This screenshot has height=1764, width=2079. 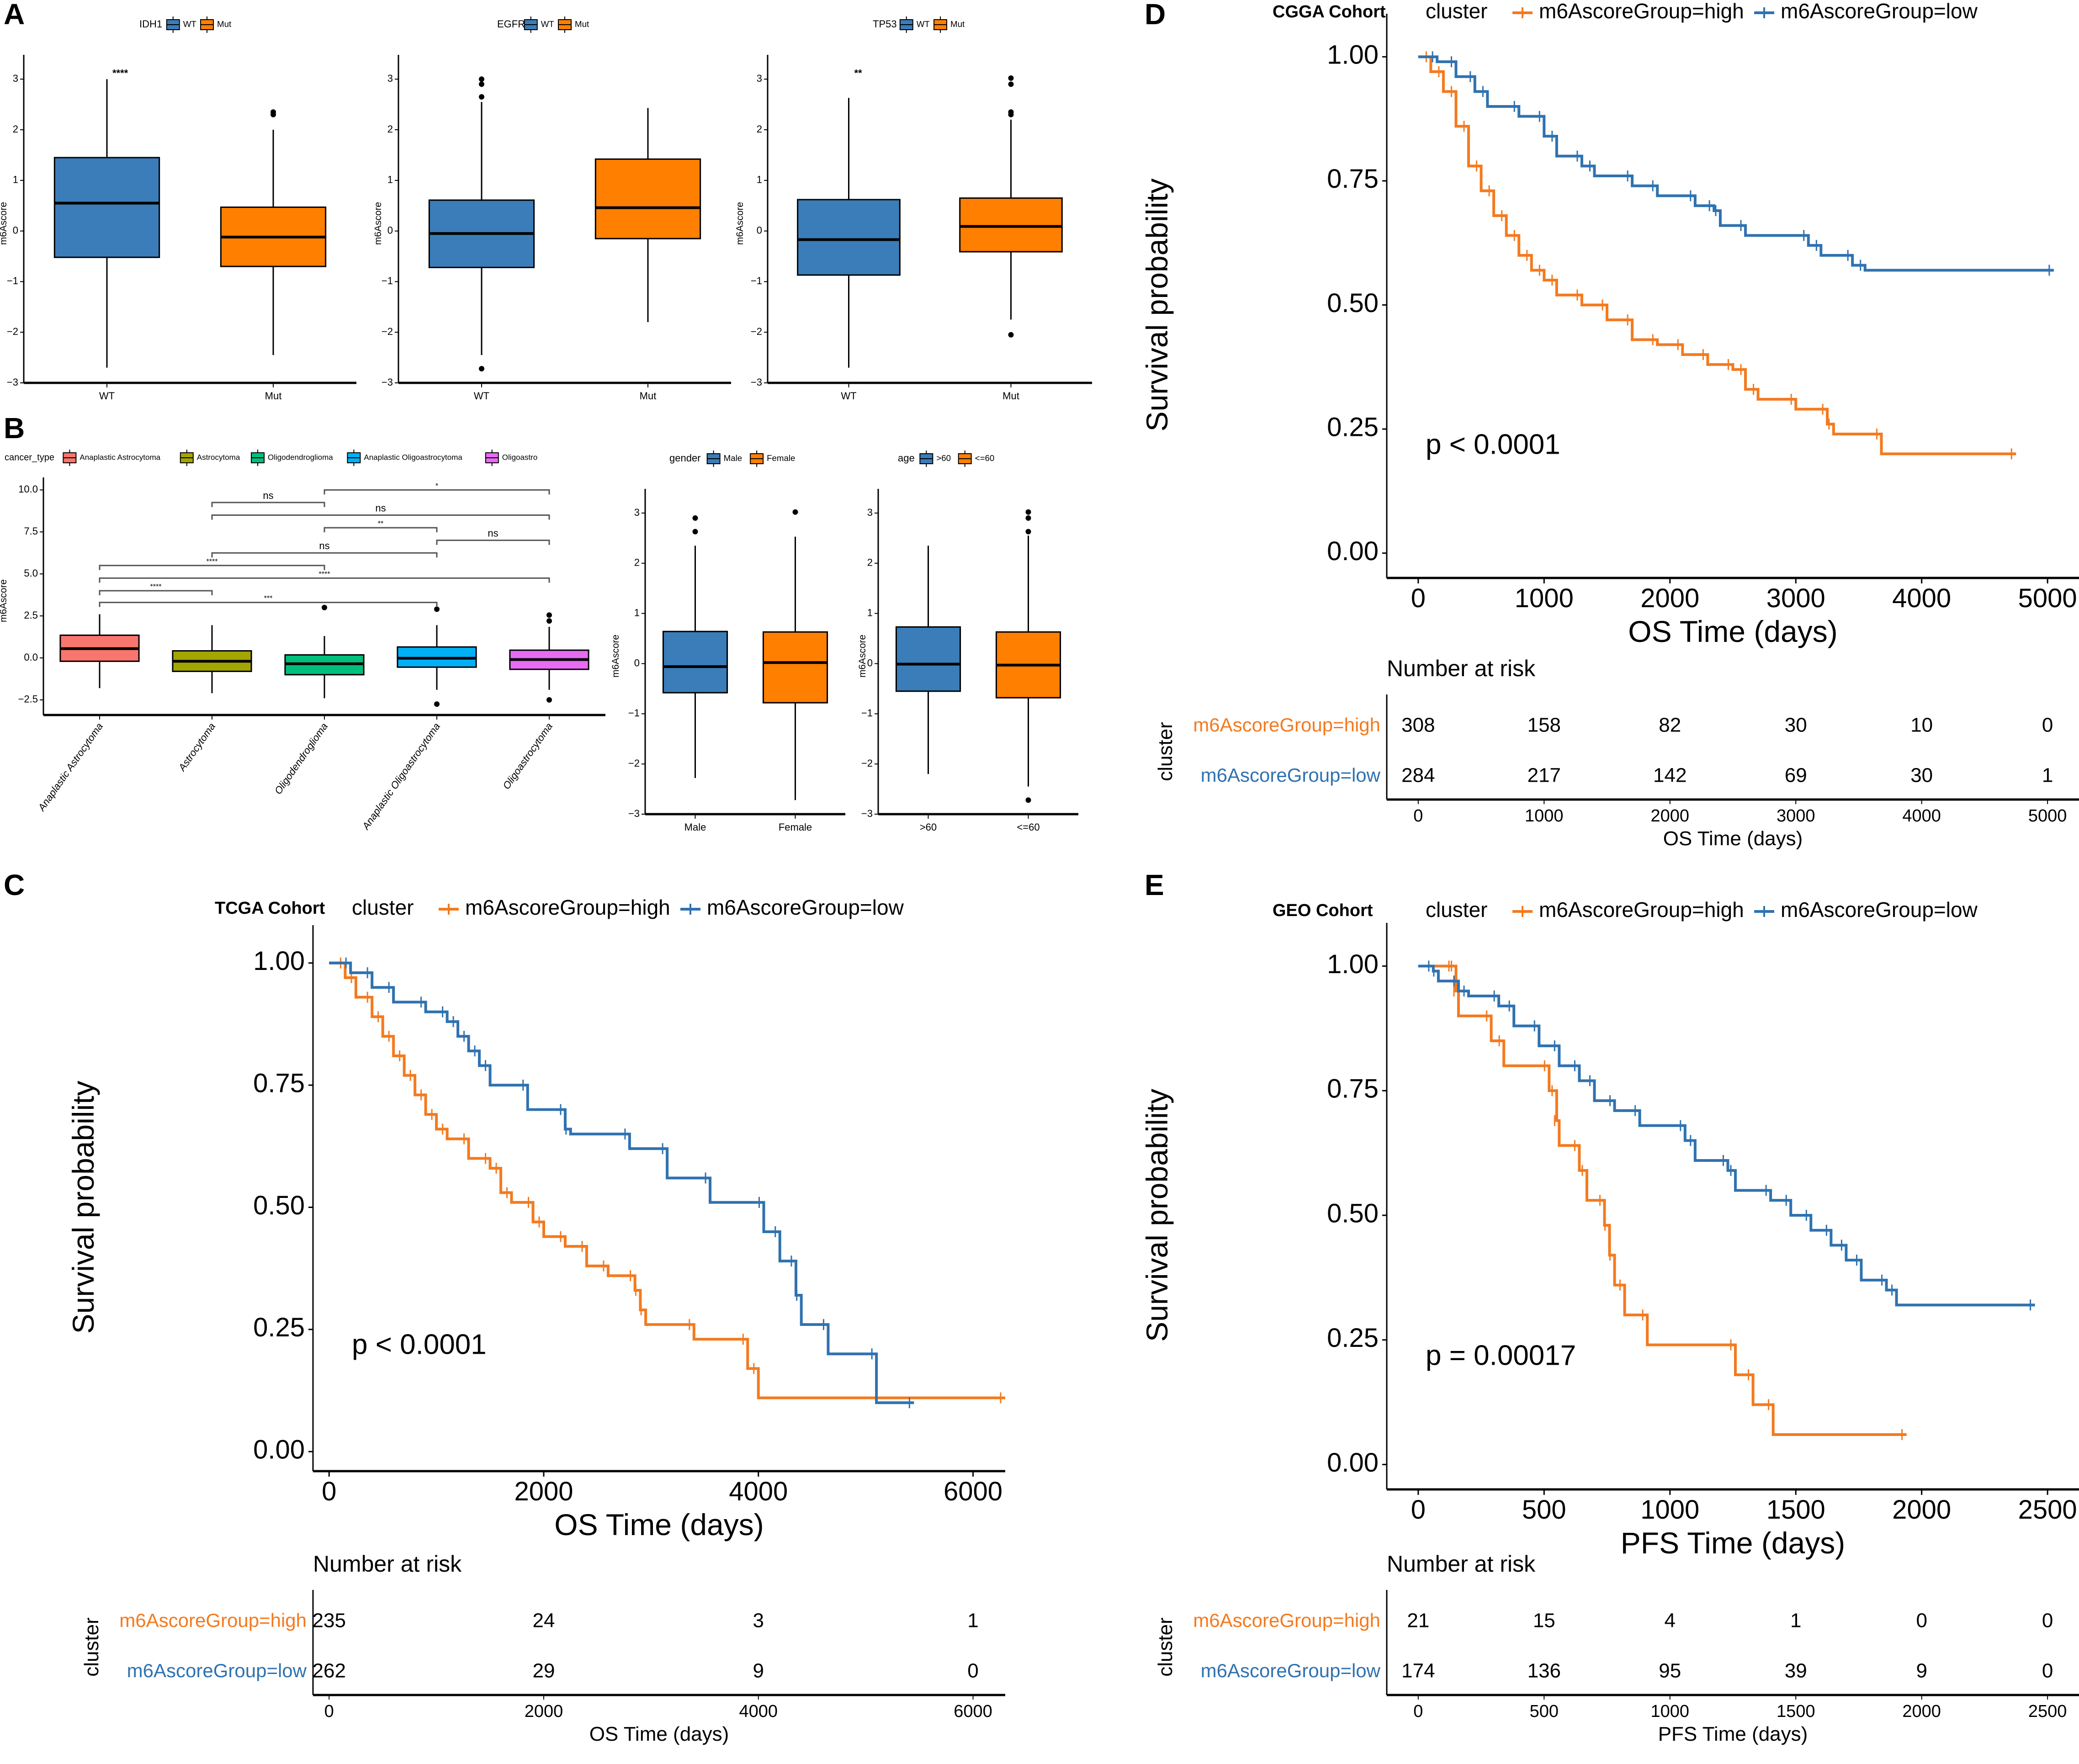 What do you see at coordinates (1670, 725) in the screenshot?
I see `risk-count: 82` at bounding box center [1670, 725].